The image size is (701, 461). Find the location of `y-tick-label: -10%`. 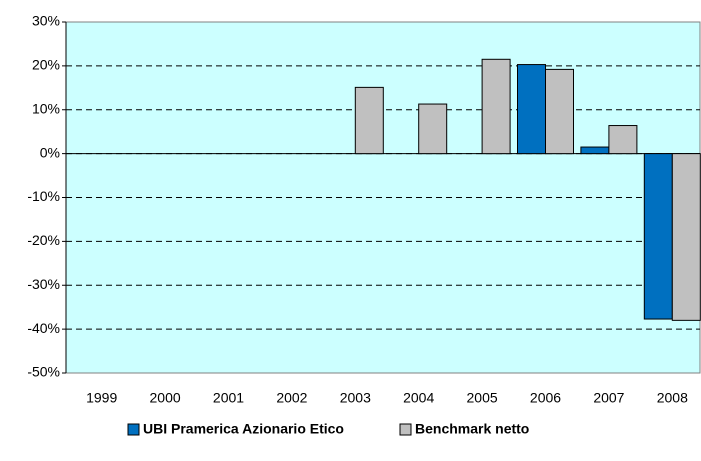

y-tick-label: -10% is located at coordinates (43, 196).